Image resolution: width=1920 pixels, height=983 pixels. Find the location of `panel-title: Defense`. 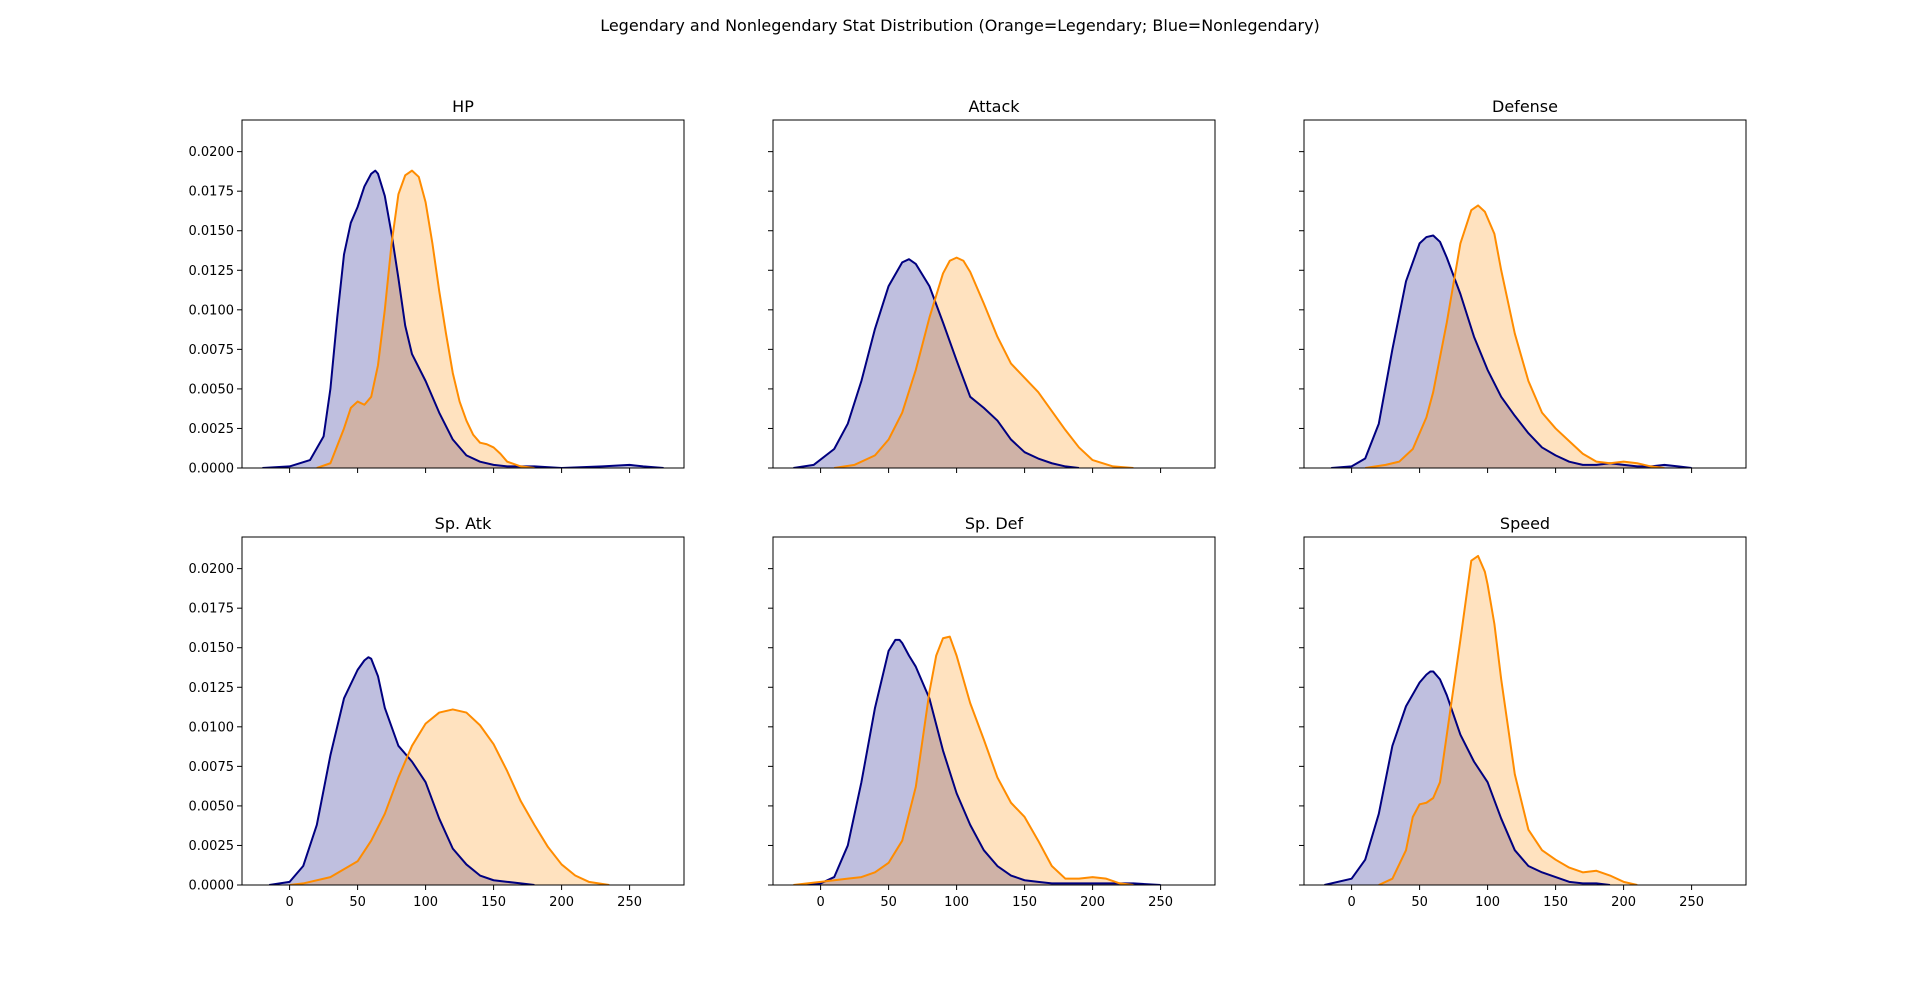

panel-title: Defense is located at coordinates (1525, 106).